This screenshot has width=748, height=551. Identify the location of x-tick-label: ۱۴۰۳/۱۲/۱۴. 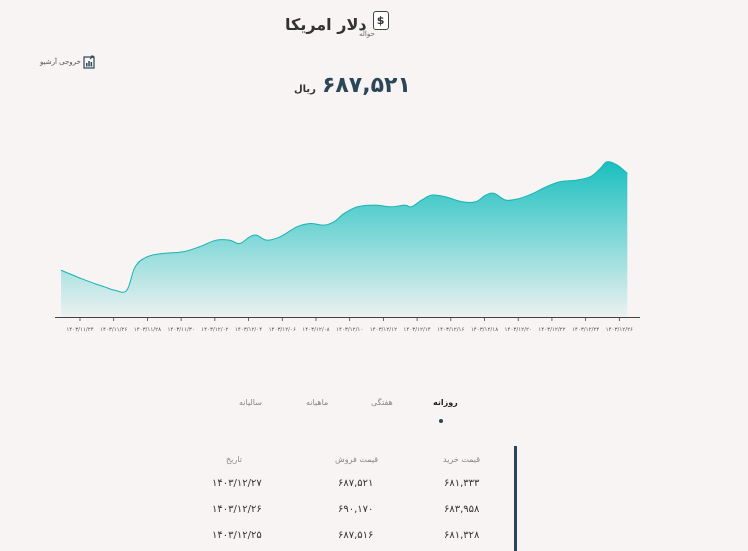
(416, 330).